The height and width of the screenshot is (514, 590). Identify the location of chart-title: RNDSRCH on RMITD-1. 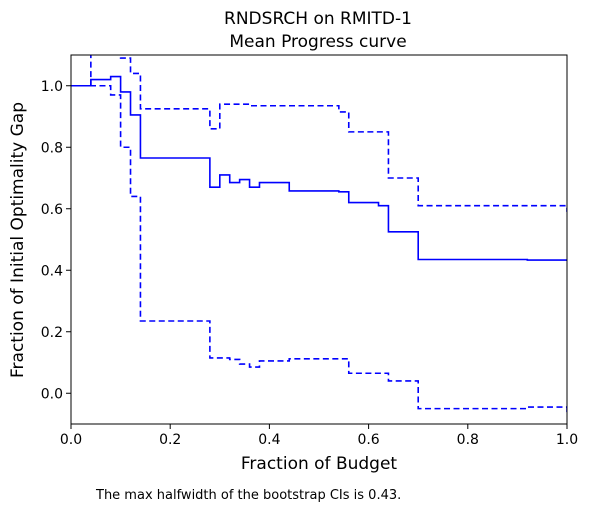
(318, 19).